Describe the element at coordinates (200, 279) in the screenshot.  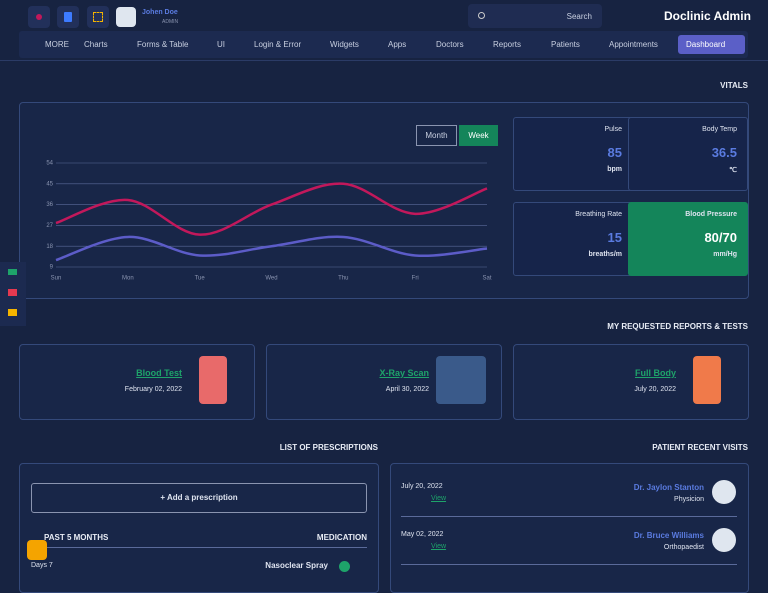
I see `x-tick-label: Tue` at that location.